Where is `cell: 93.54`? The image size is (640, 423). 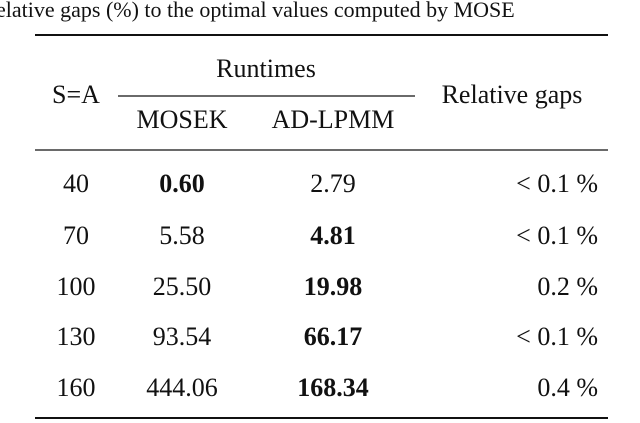 cell: 93.54 is located at coordinates (182, 336).